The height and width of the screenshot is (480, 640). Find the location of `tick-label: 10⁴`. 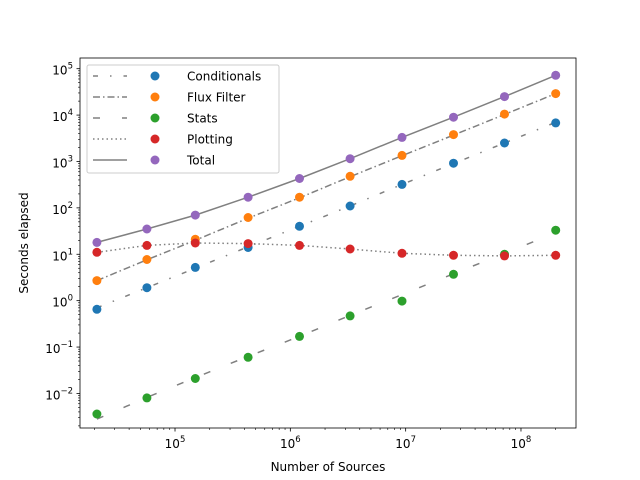

tick-label: 10⁴ is located at coordinates (62, 116).